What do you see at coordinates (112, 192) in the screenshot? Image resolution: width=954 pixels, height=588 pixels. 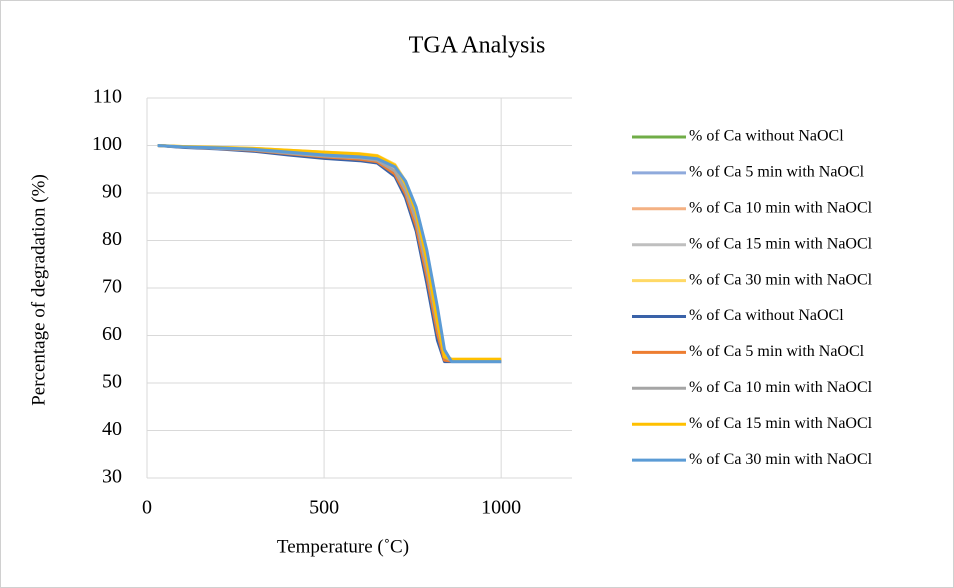 I see `y-tick-label: 90` at bounding box center [112, 192].